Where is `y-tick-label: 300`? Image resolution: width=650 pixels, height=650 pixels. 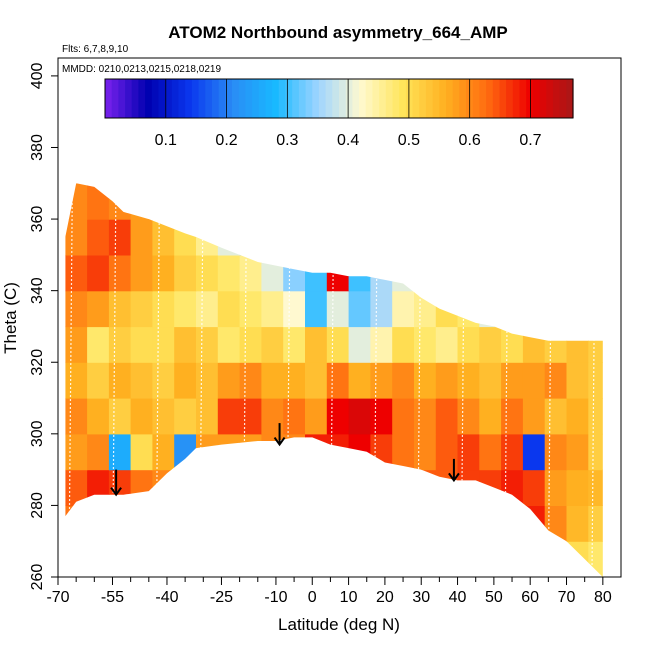 y-tick-label: 300 is located at coordinates (37, 433).